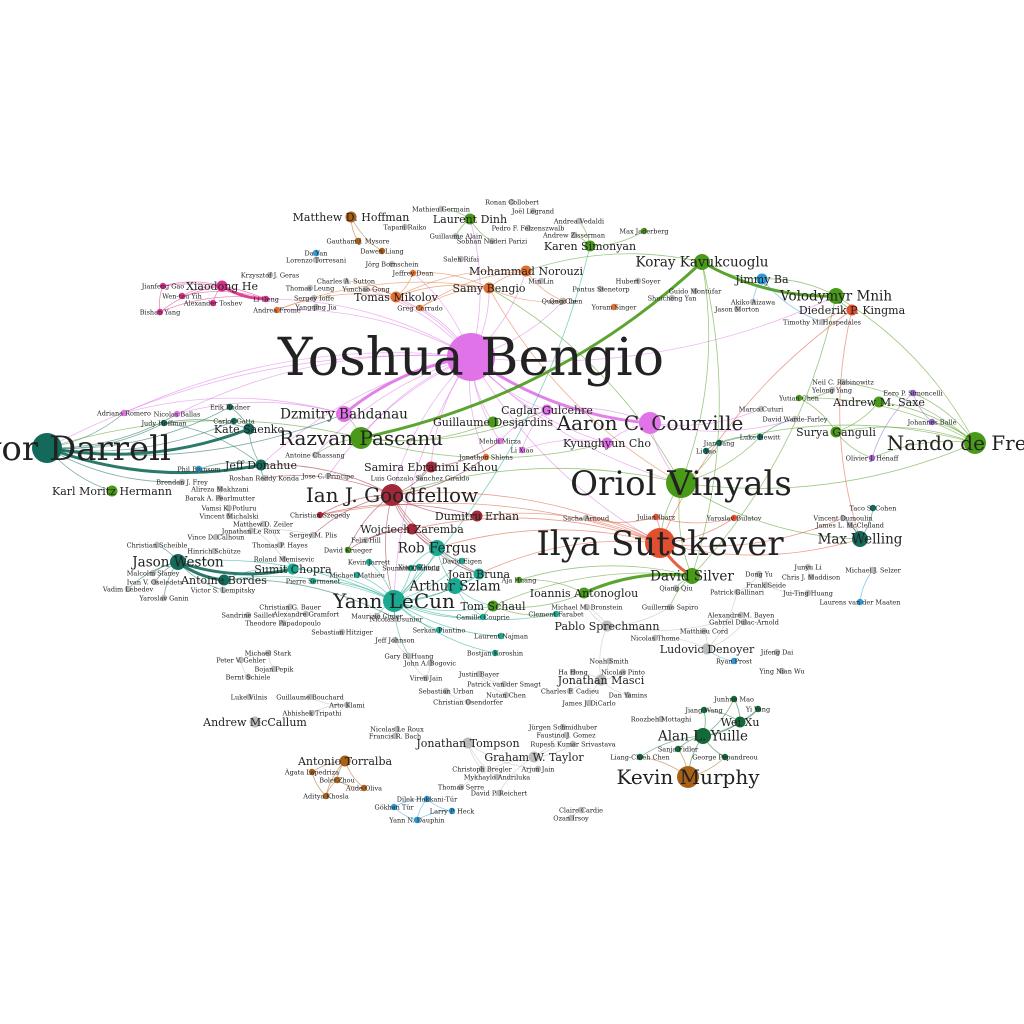 This screenshot has height=1024, width=1024. I want to click on node-larry-heck, so click(452, 811).